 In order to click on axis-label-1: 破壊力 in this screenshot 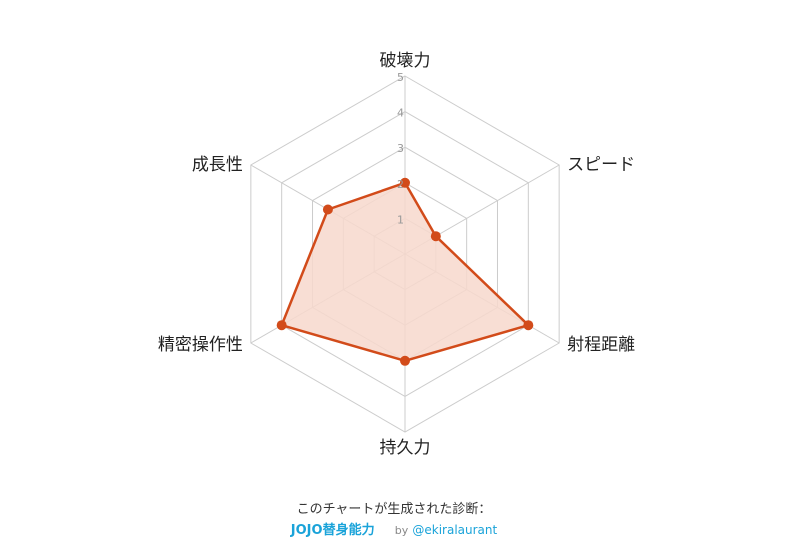, I will do `click(405, 61)`.